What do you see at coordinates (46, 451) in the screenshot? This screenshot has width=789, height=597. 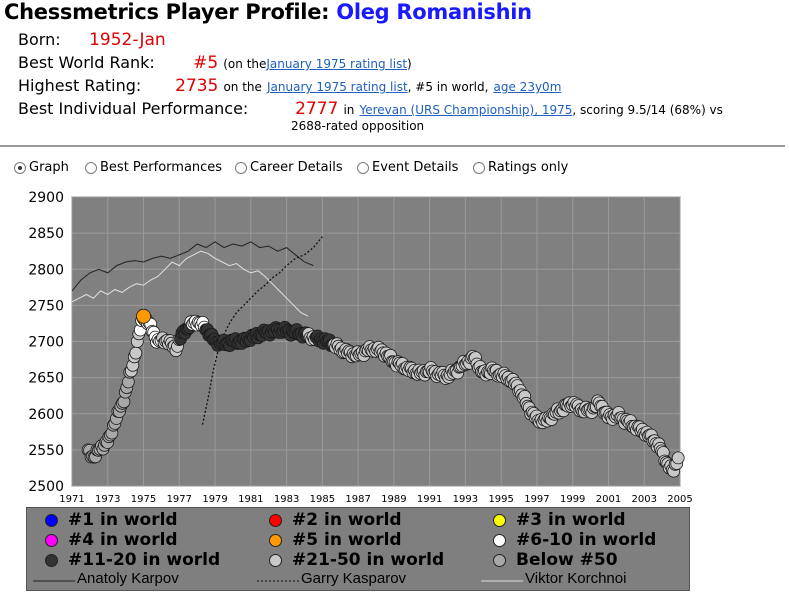 I see `y-tick-label: 2550` at bounding box center [46, 451].